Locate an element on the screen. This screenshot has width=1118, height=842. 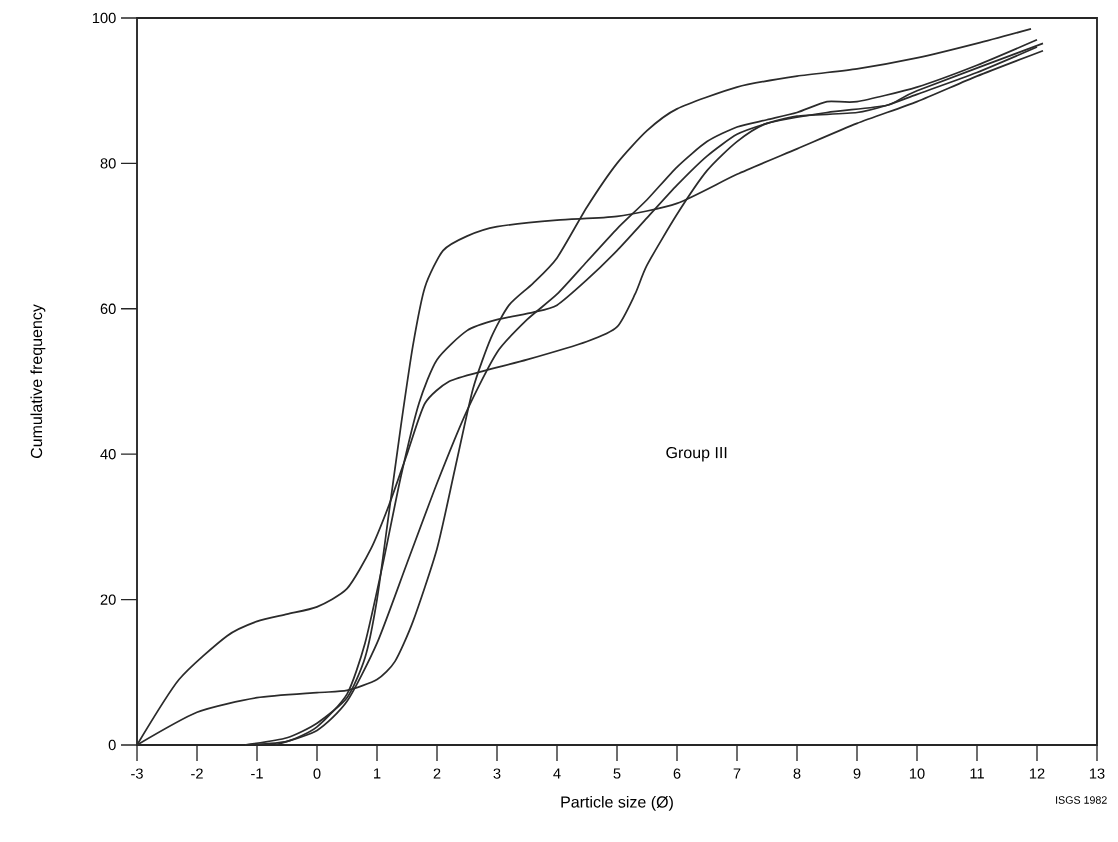
x-tick-label: -3 is located at coordinates (137, 773).